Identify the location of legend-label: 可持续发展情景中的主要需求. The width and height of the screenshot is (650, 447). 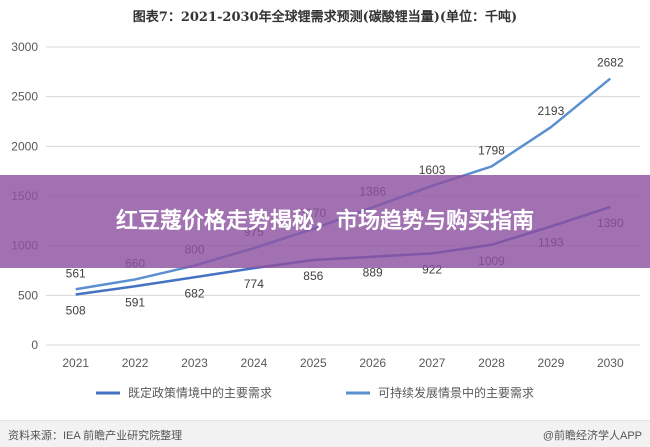
(456, 392).